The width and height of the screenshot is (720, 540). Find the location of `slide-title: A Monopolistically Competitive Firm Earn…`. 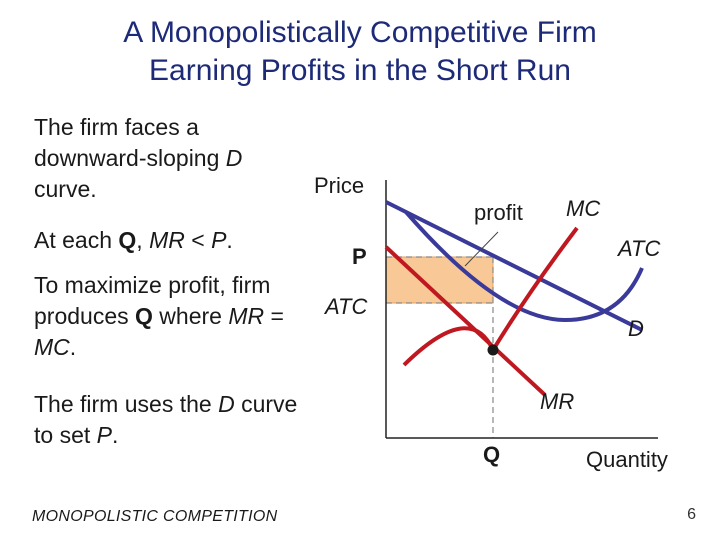

slide-title: A Monopolistically Competitive Firm Earn… is located at coordinates (360, 52).